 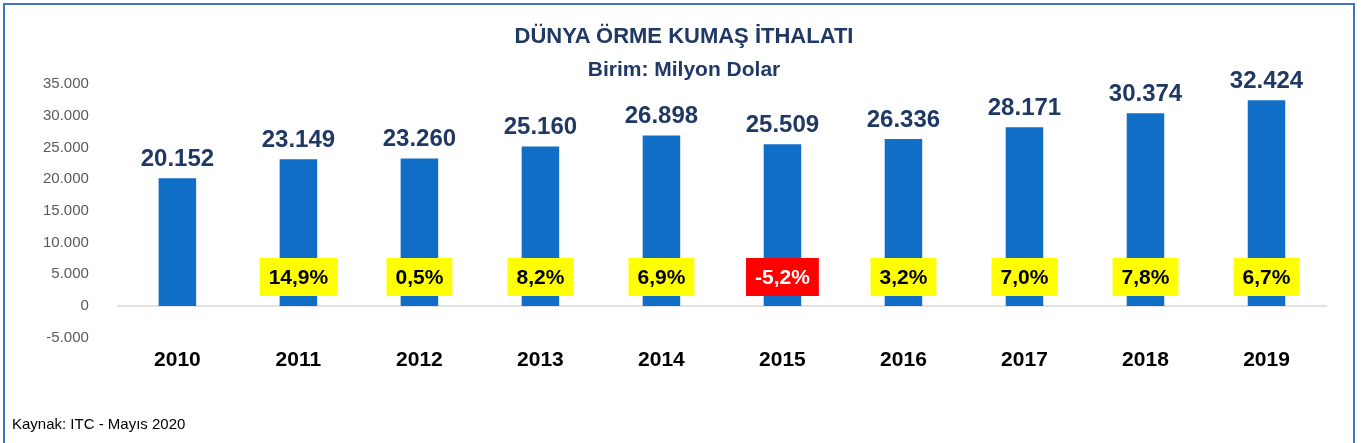 I want to click on data-label: 25.509, so click(x=782, y=123).